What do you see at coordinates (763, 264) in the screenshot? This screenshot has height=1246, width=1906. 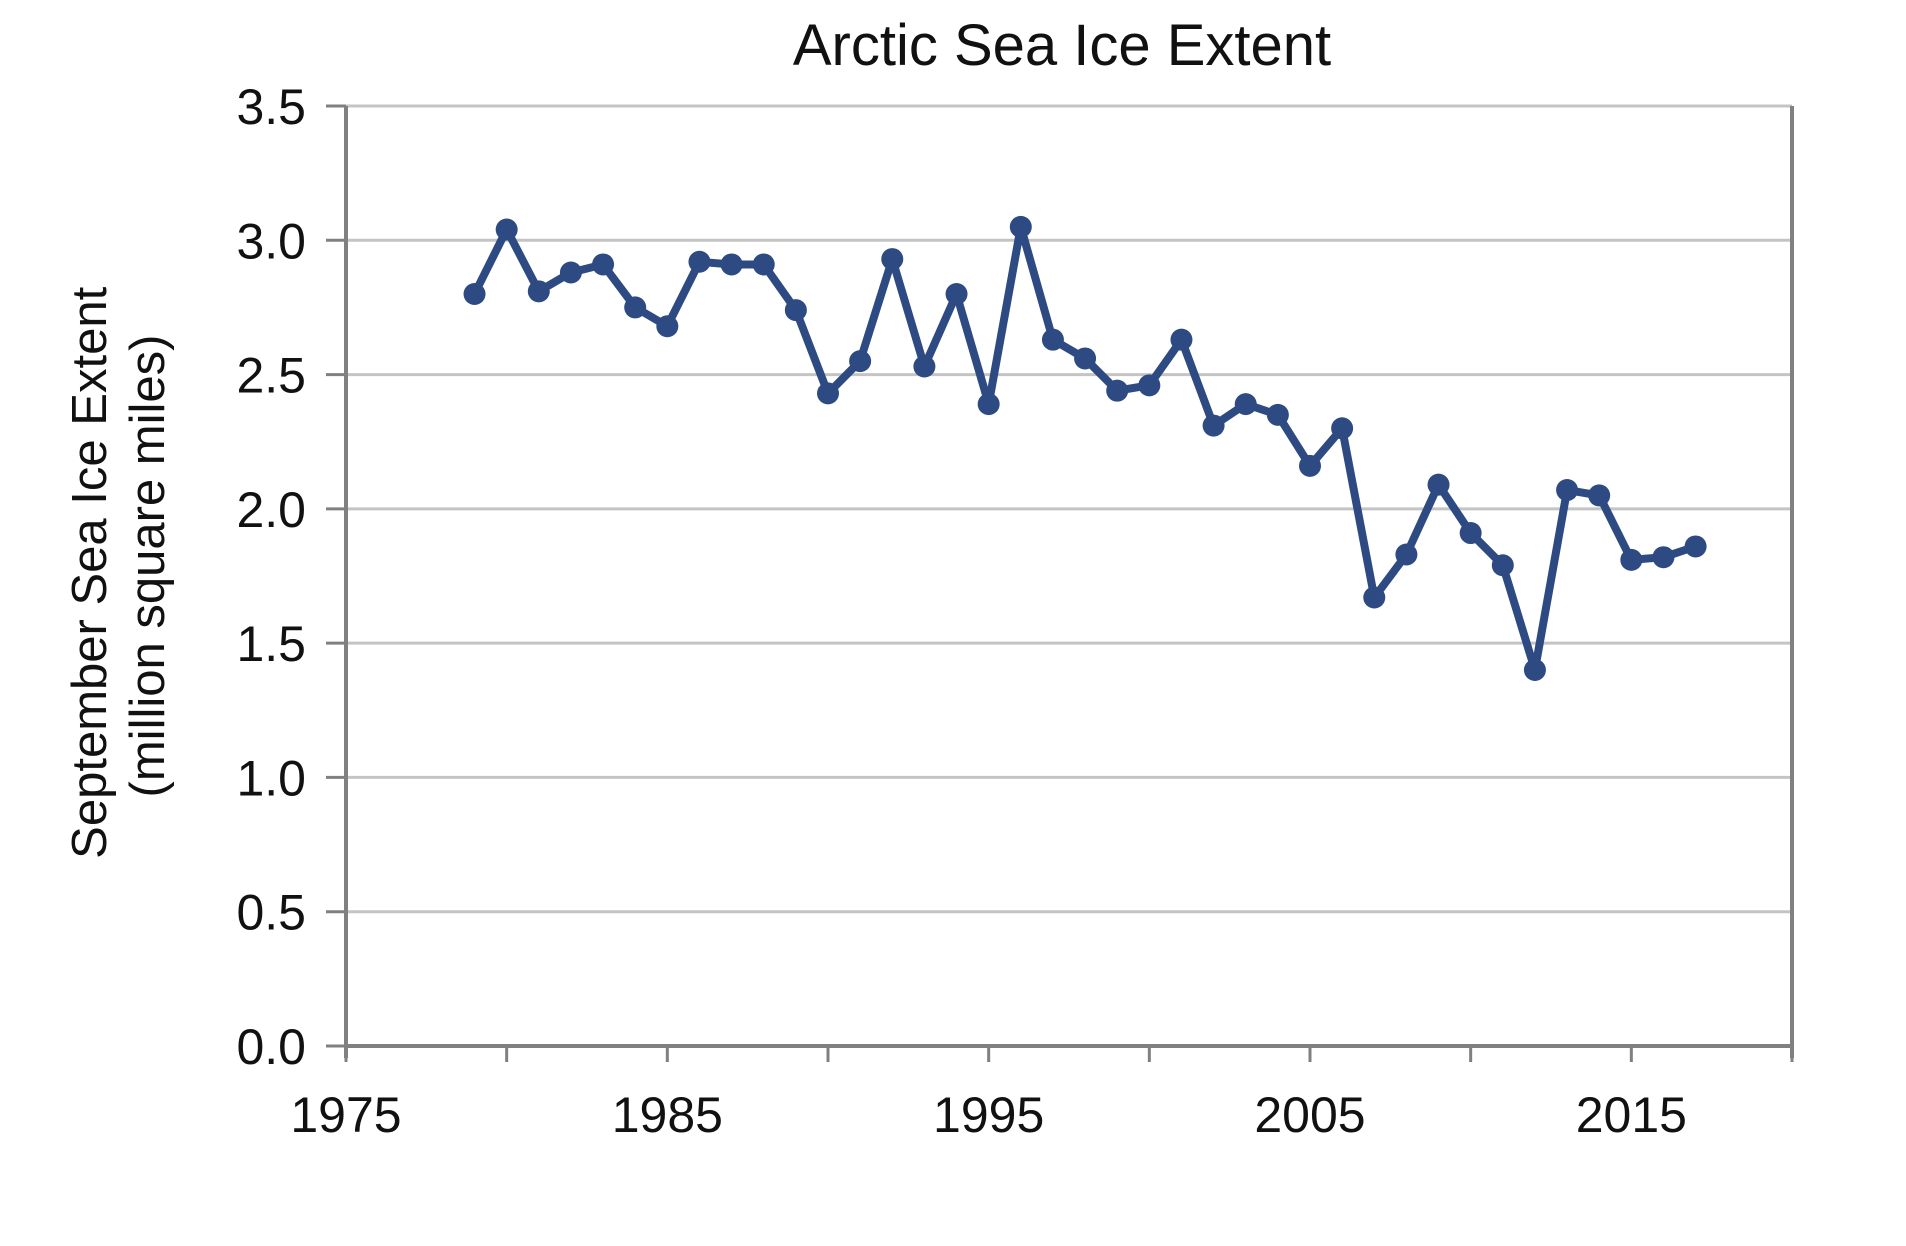 I see `data-point-1988` at bounding box center [763, 264].